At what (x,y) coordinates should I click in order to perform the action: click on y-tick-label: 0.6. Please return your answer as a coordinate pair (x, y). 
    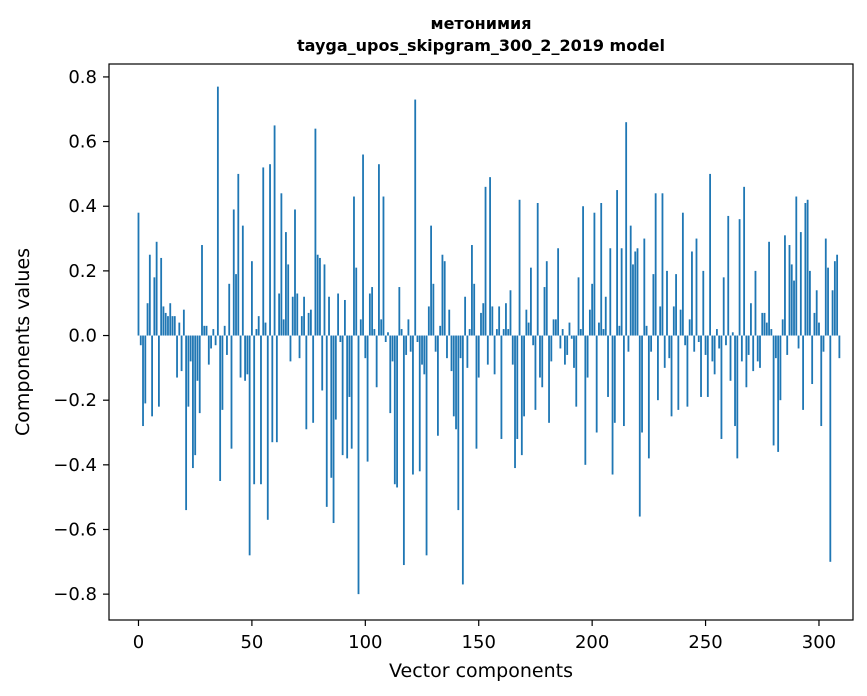
    Looking at the image, I should click on (82, 142).